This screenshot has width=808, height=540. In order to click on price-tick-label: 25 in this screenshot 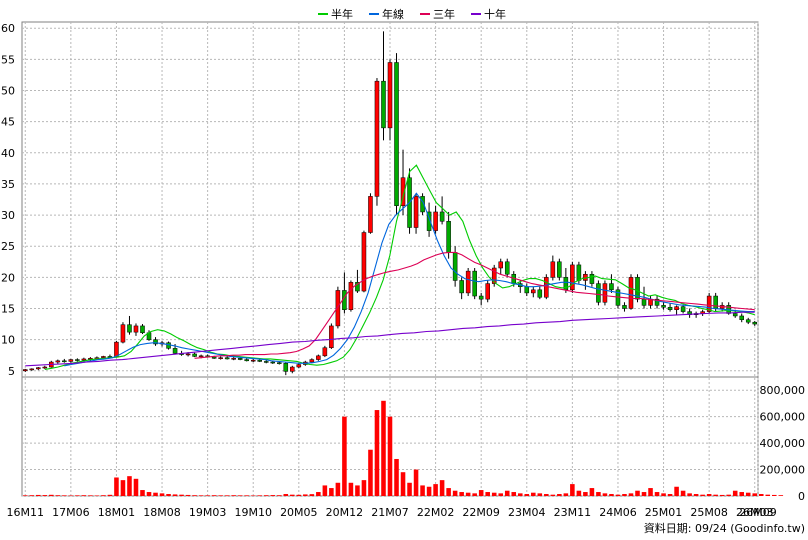, I will do `click(8, 246)`.